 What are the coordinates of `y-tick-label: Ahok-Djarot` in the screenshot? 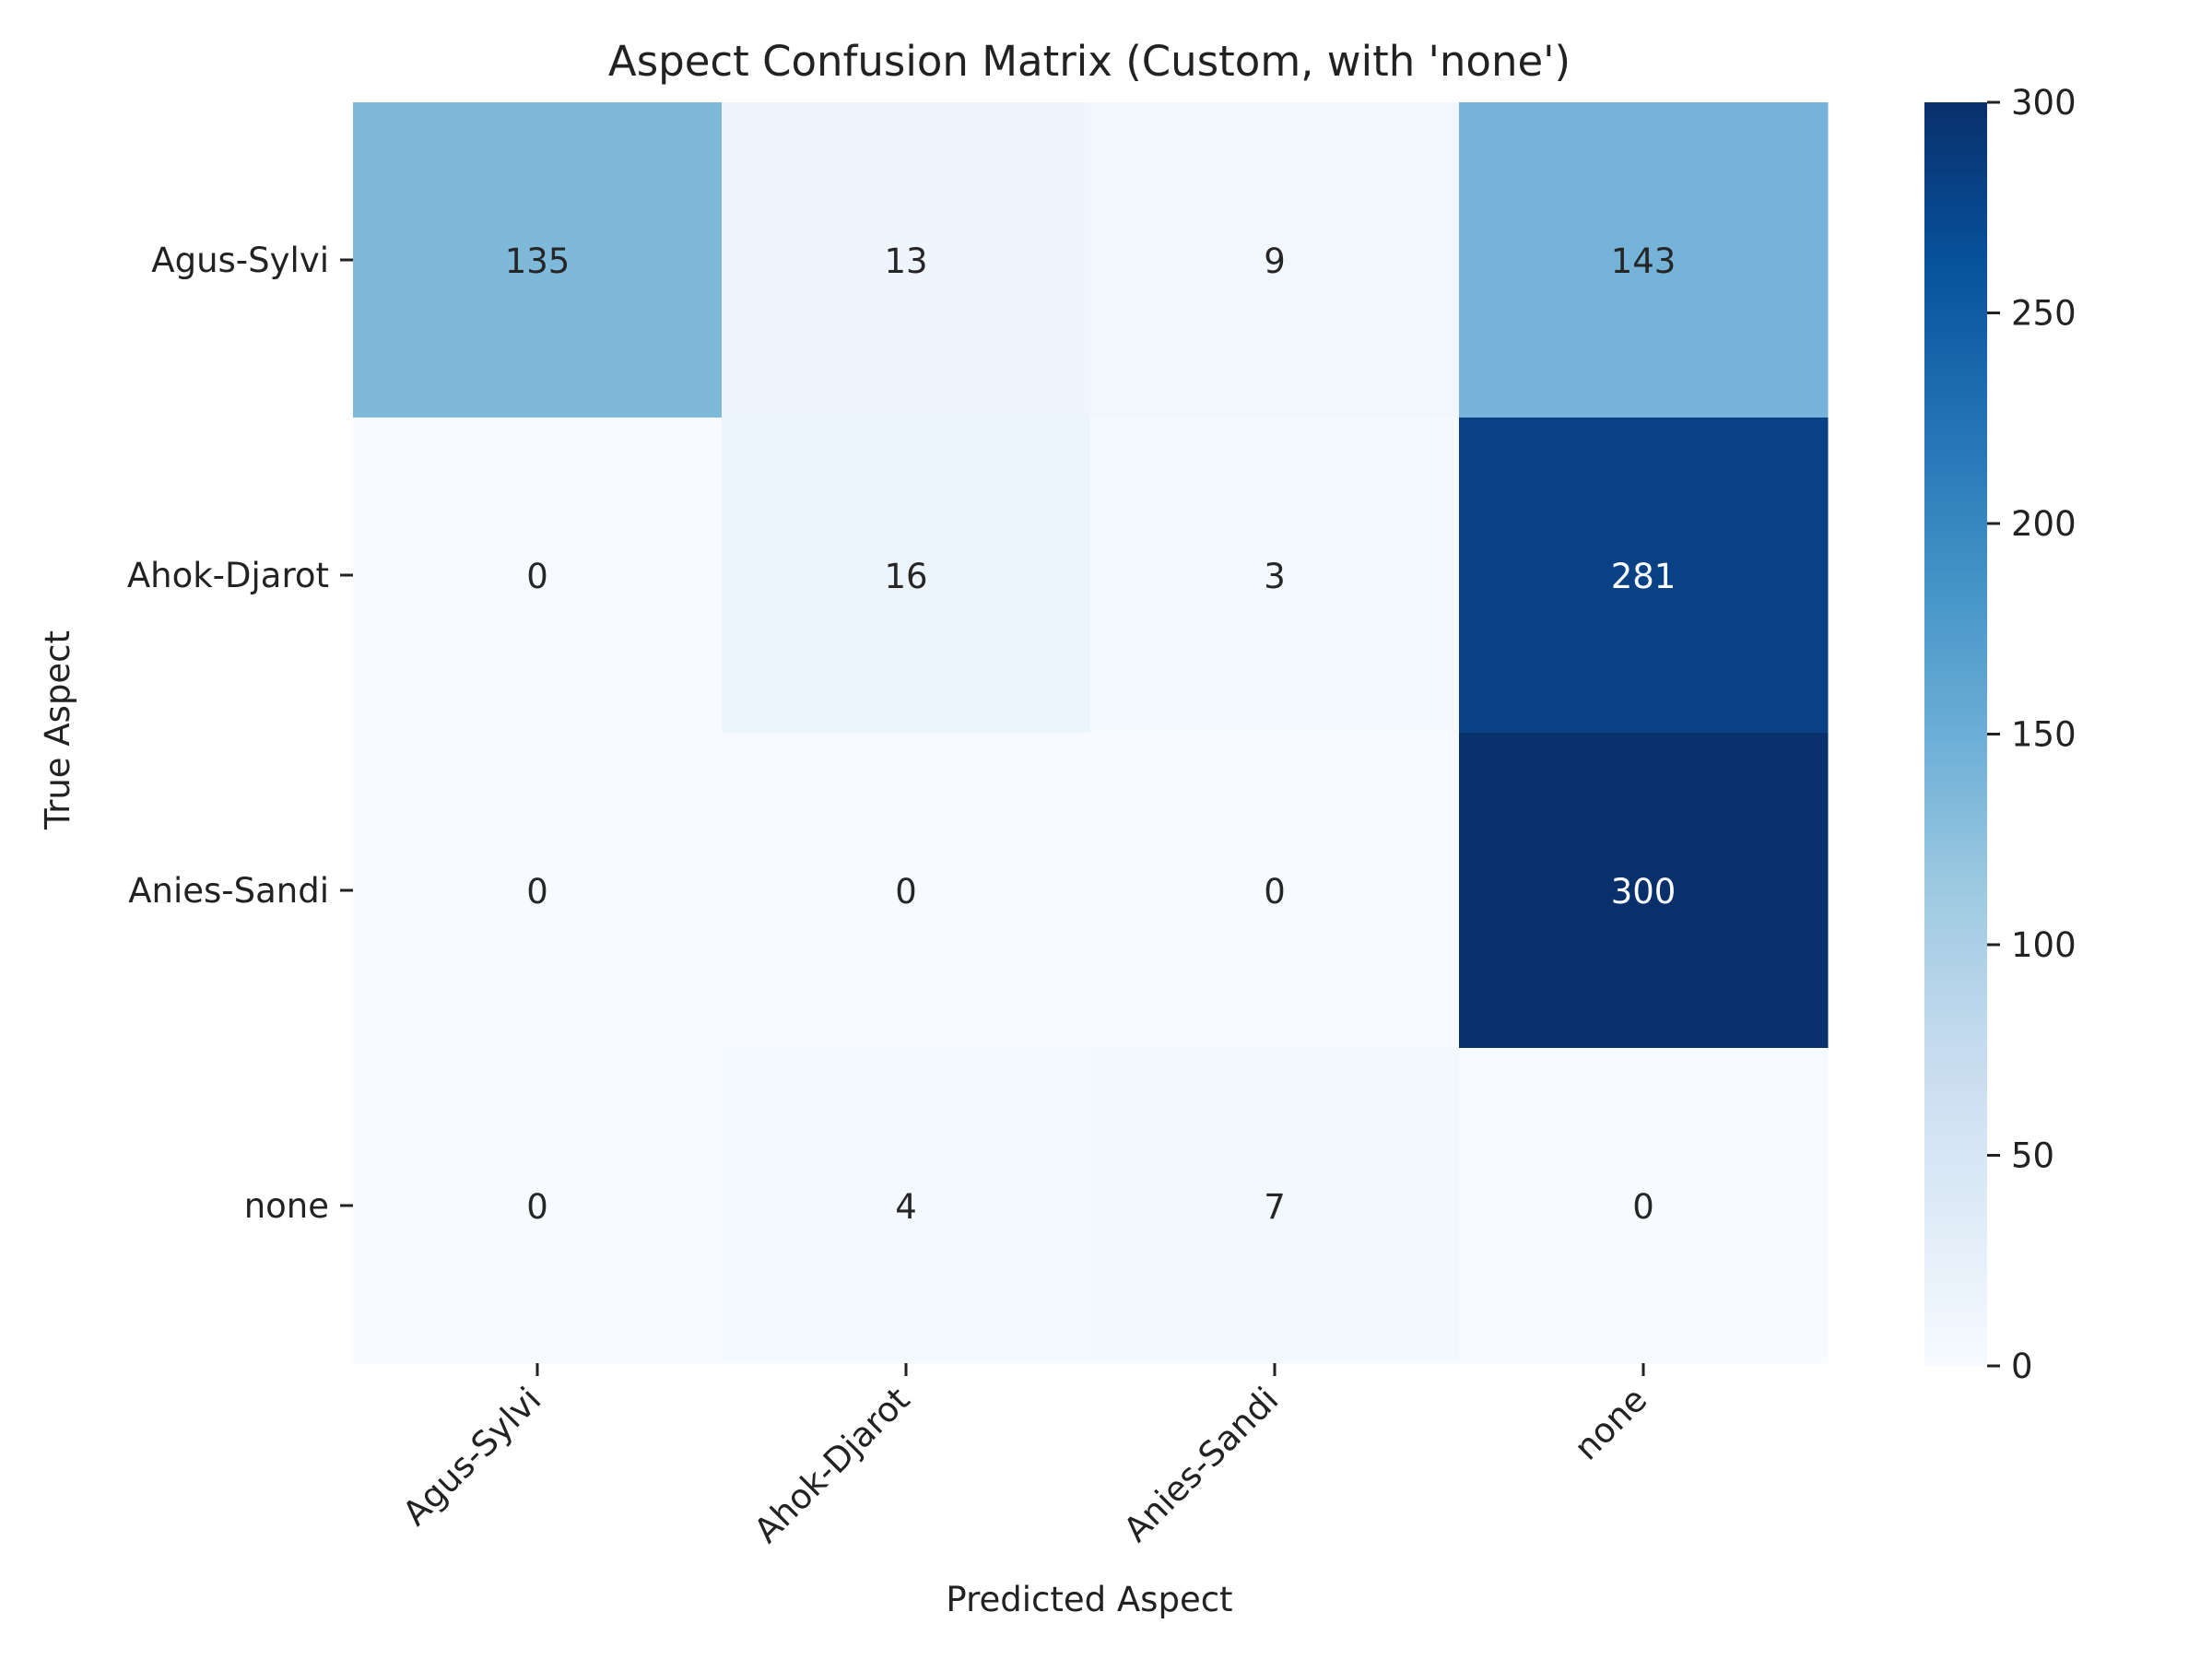 It's located at (228, 575).